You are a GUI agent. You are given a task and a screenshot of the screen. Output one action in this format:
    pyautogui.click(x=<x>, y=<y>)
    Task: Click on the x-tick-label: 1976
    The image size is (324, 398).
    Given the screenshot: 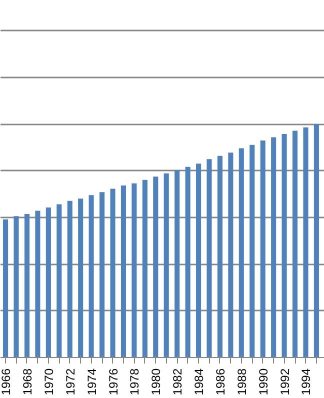 What is the action you would take?
    pyautogui.click(x=113, y=382)
    